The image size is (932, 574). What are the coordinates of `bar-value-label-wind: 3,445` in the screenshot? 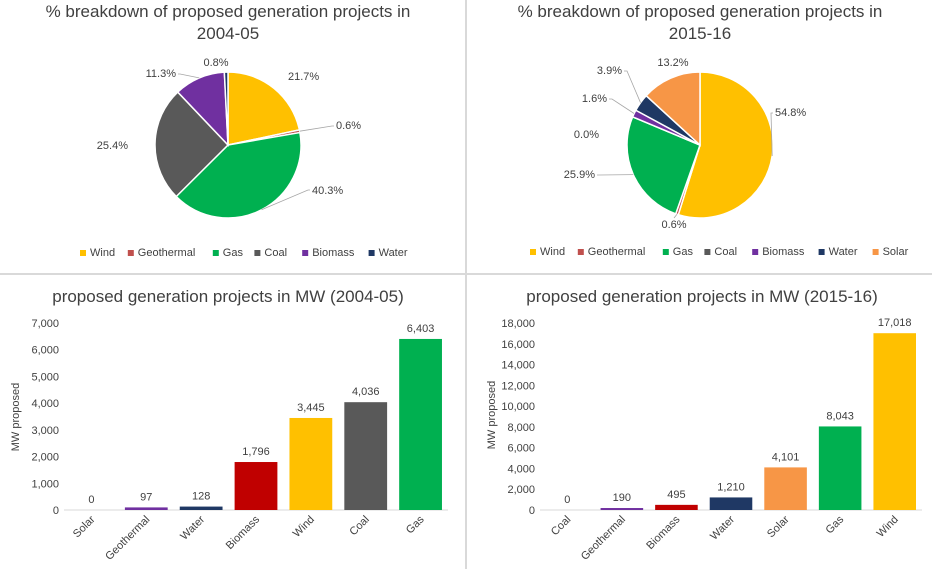 It's located at (311, 408).